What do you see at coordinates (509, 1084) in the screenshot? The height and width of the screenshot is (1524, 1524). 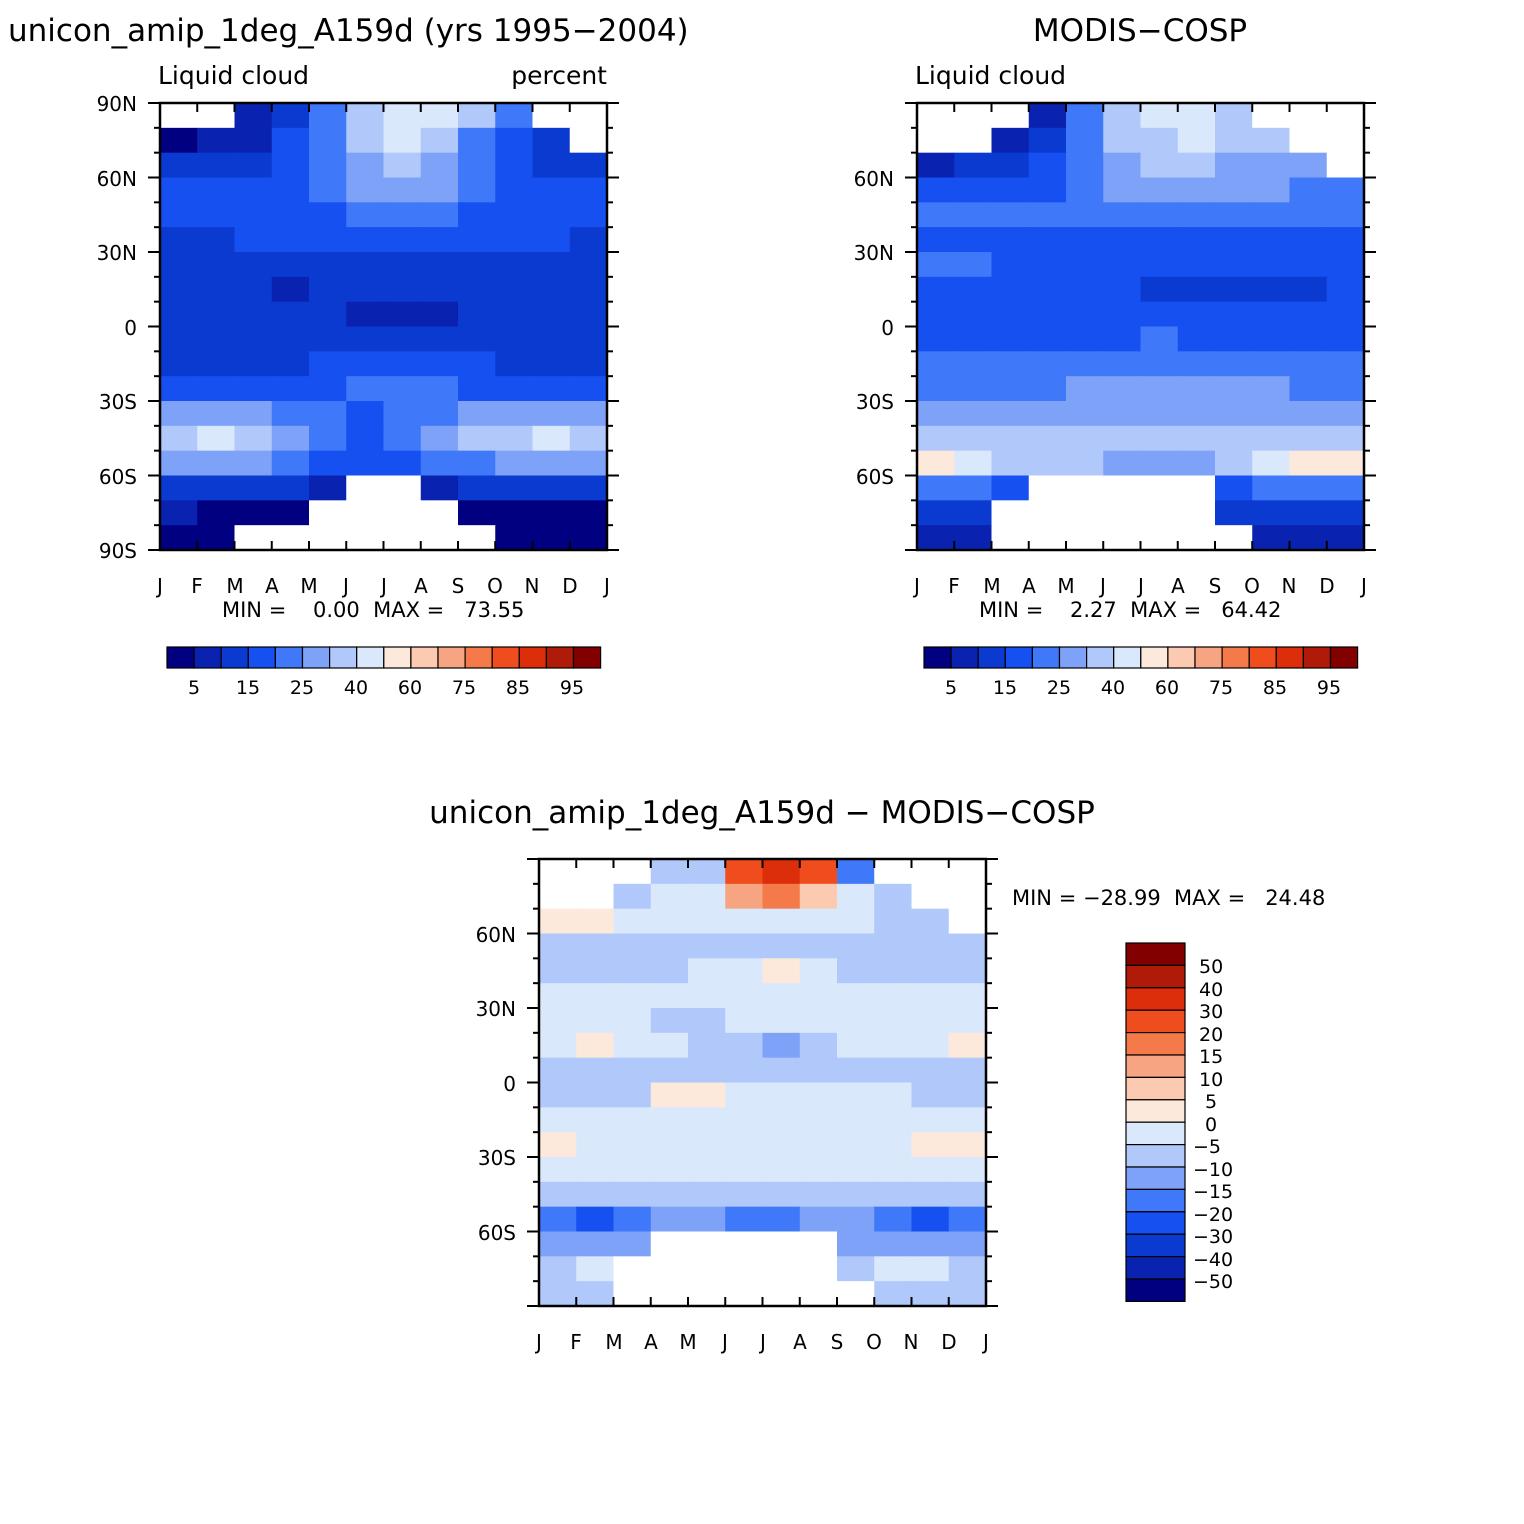 I see `lat-label: 0` at bounding box center [509, 1084].